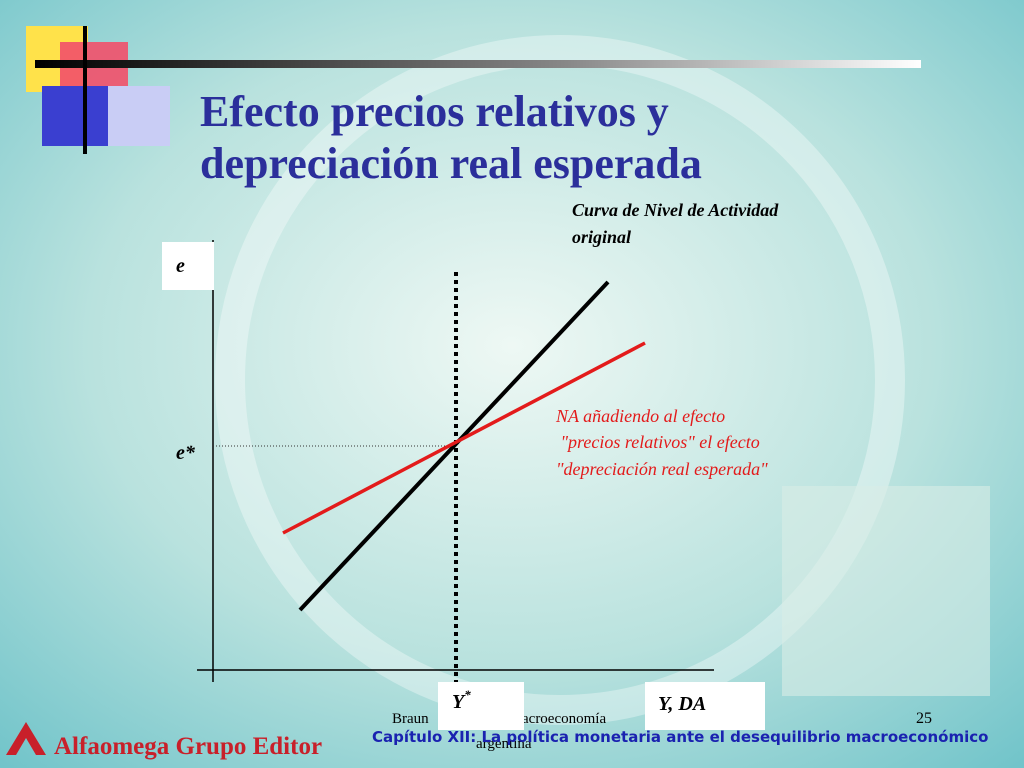  I want to click on footer-book: acroeconomía, so click(564, 719).